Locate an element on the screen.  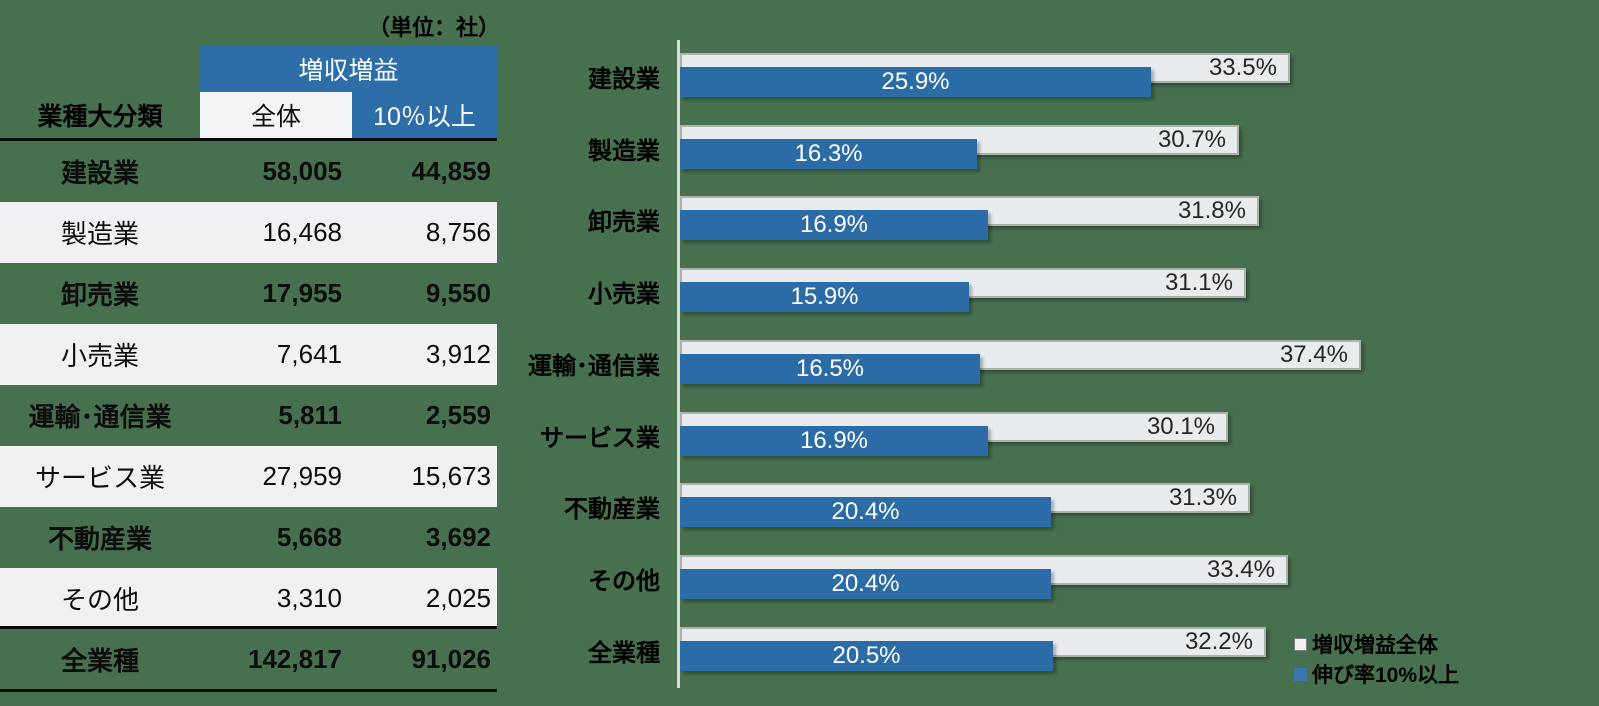
legend-swatch-overall-icon is located at coordinates (1300, 644).